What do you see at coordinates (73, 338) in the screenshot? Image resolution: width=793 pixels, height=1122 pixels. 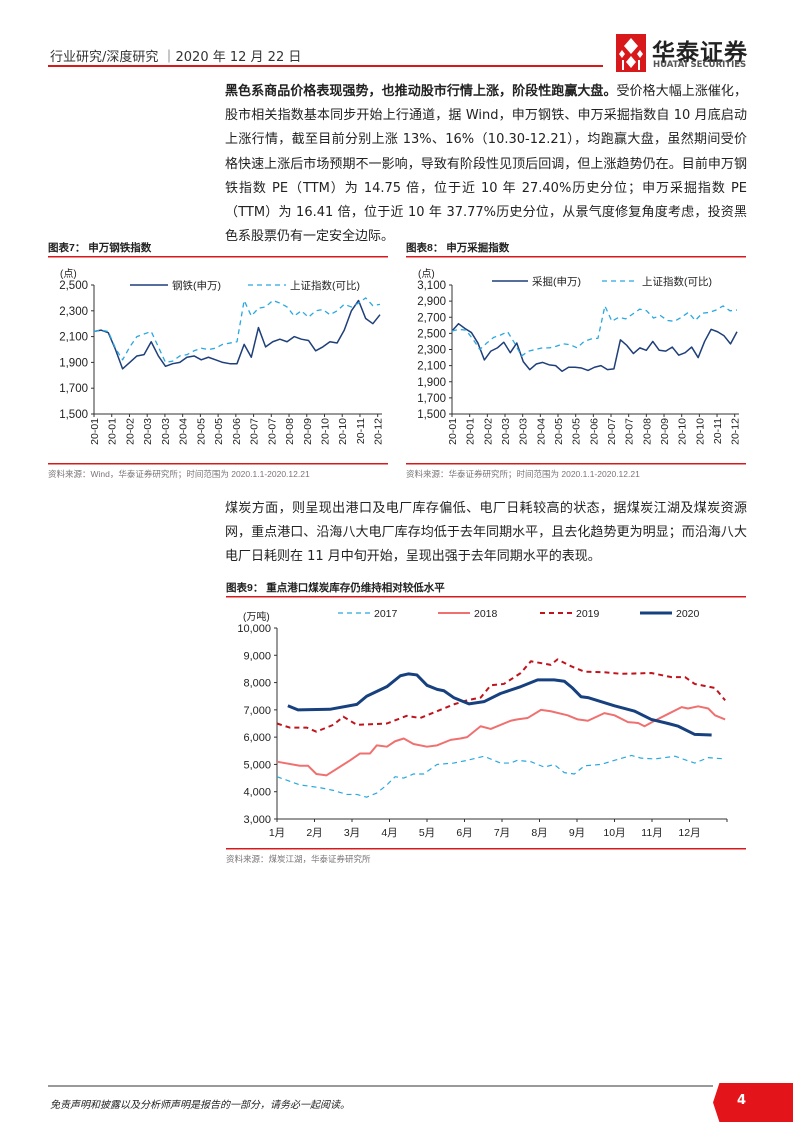 I see `y-tick-label: 2,100` at bounding box center [73, 338].